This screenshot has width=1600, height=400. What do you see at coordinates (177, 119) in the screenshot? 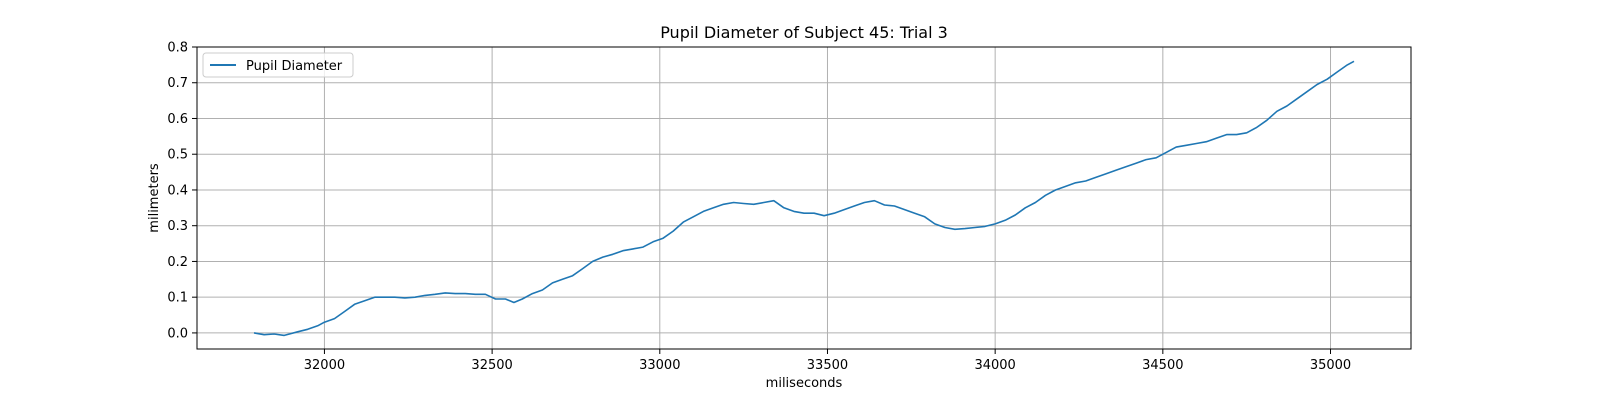
I see `y-tick-label: 0.6` at bounding box center [177, 119].